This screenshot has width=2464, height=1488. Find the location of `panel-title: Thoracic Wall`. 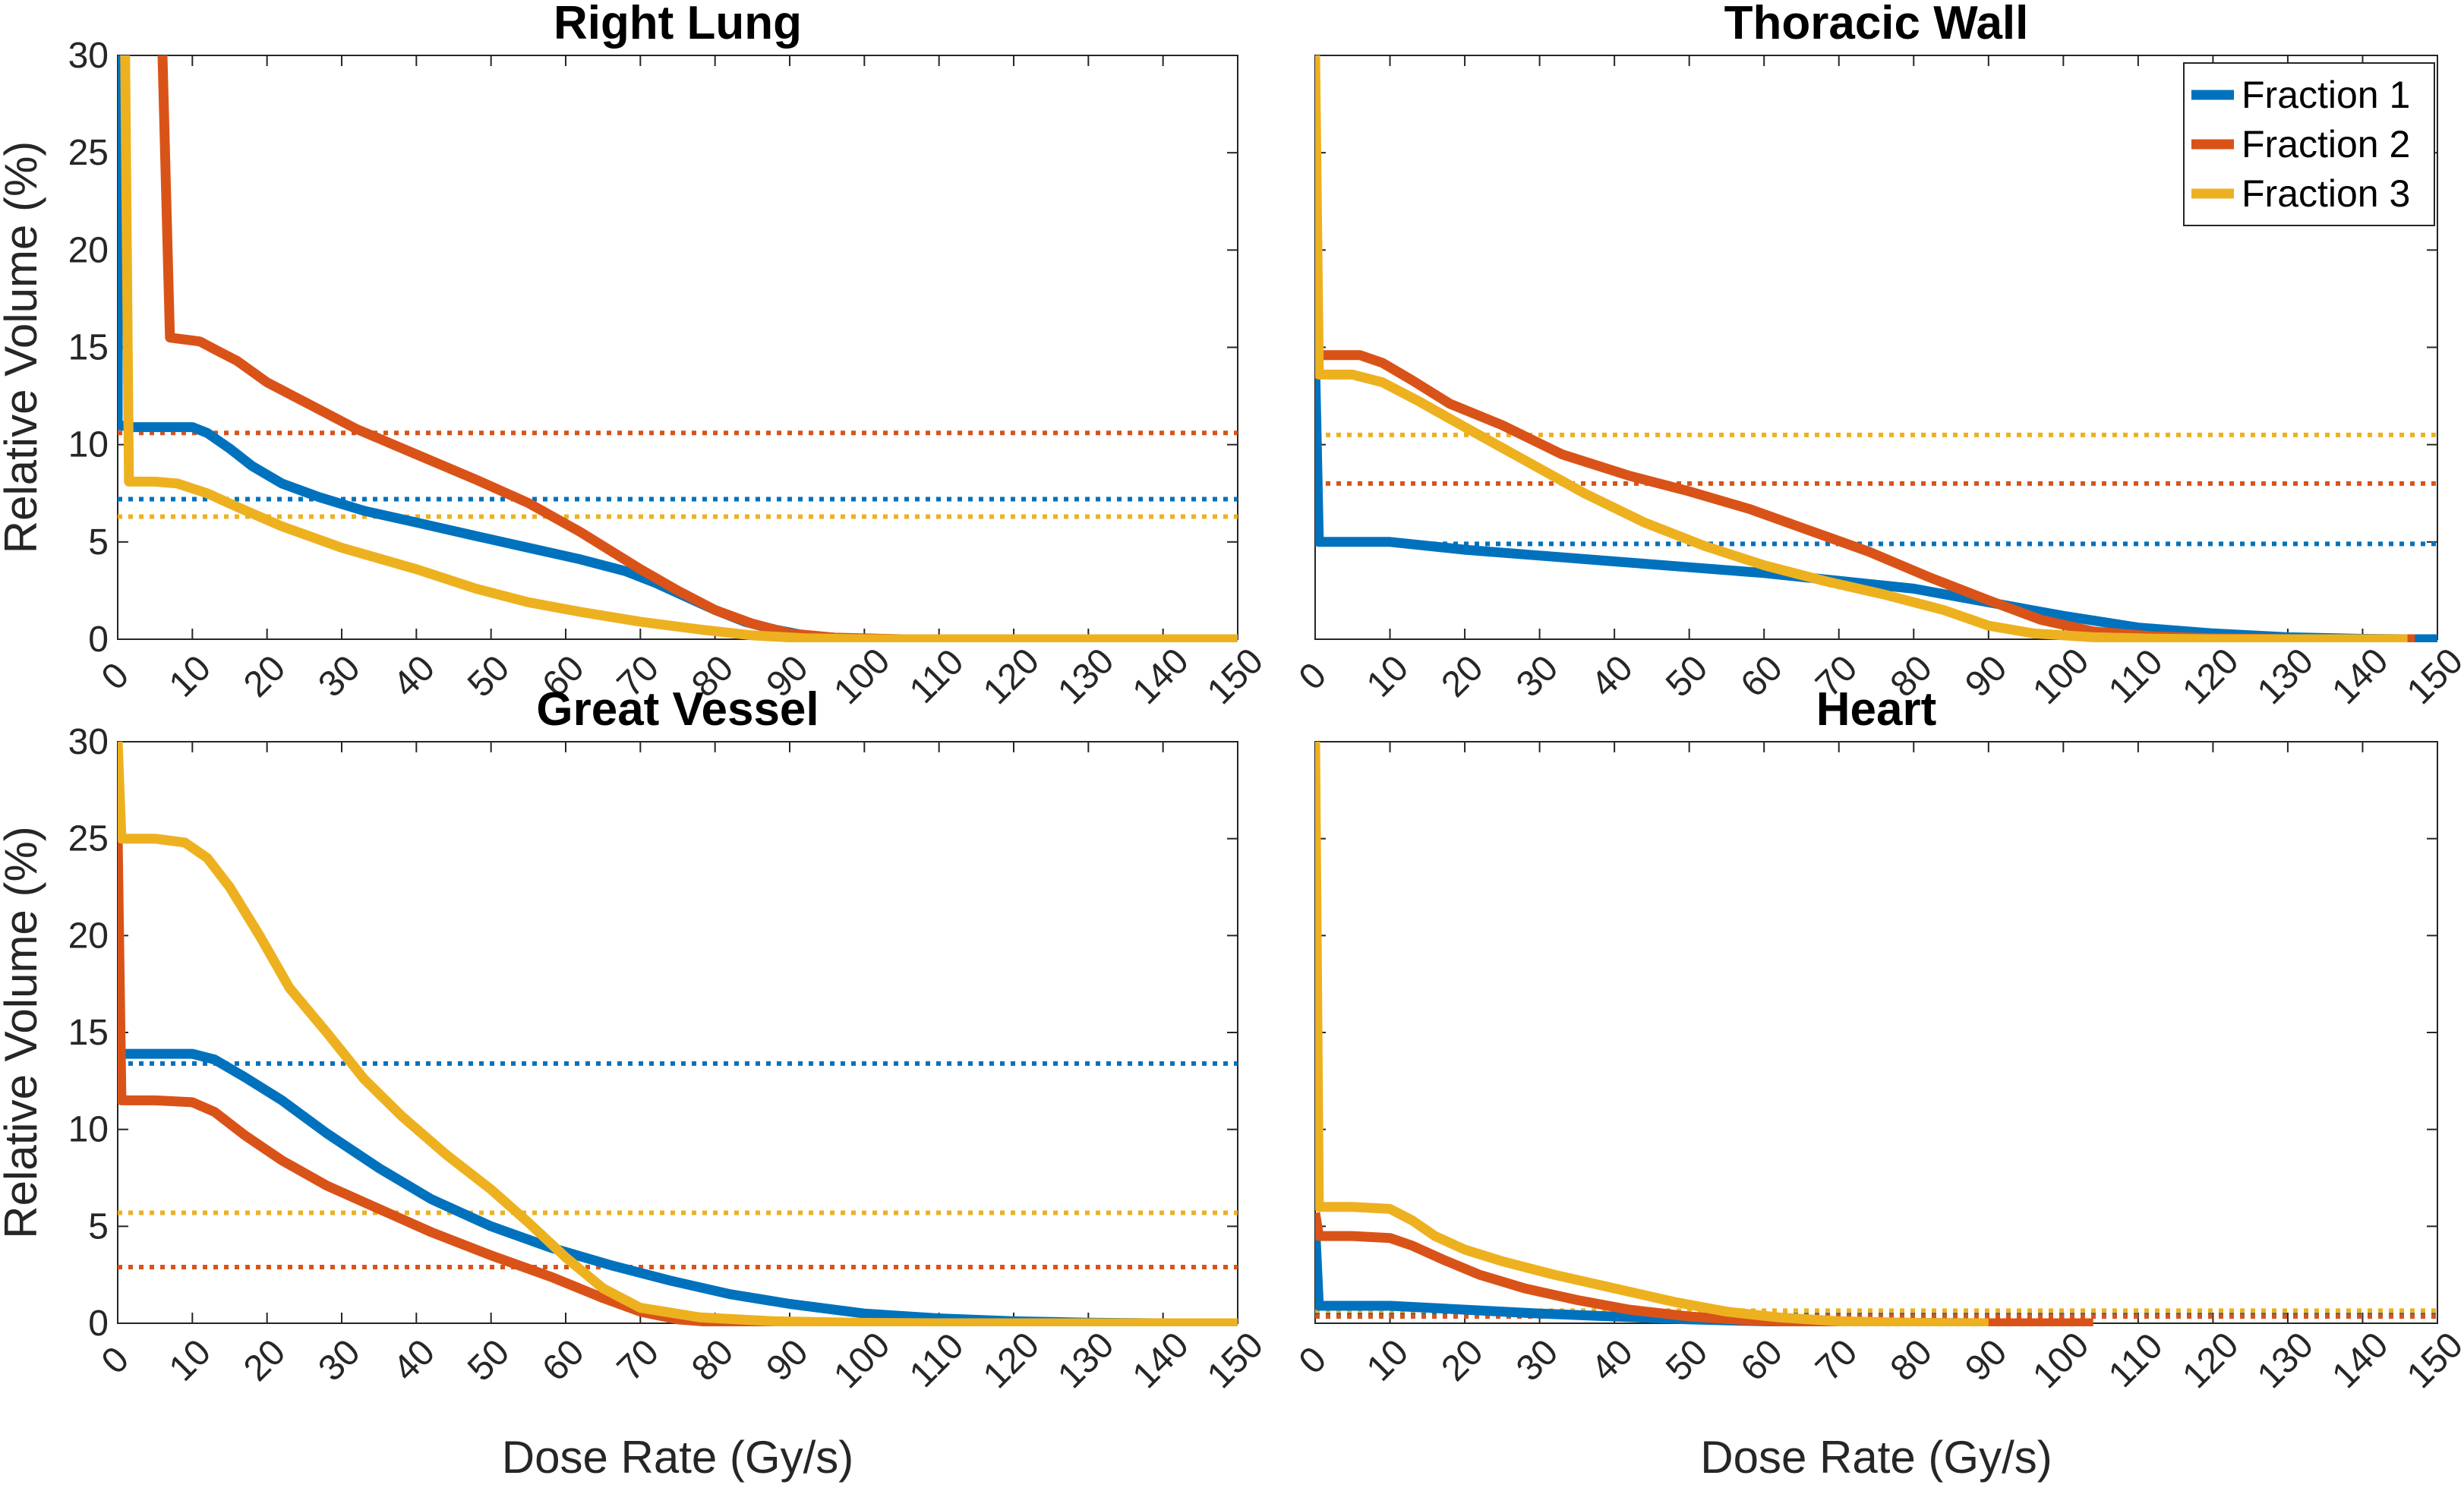

panel-title: Thoracic Wall is located at coordinates (1877, 24).